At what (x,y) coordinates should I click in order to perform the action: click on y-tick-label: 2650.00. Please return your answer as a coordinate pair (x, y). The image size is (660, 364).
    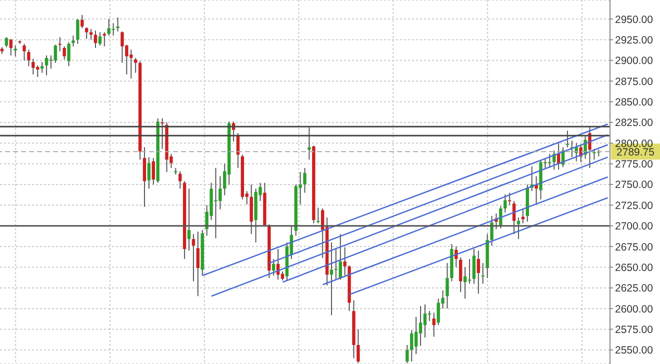
    Looking at the image, I should click on (634, 268).